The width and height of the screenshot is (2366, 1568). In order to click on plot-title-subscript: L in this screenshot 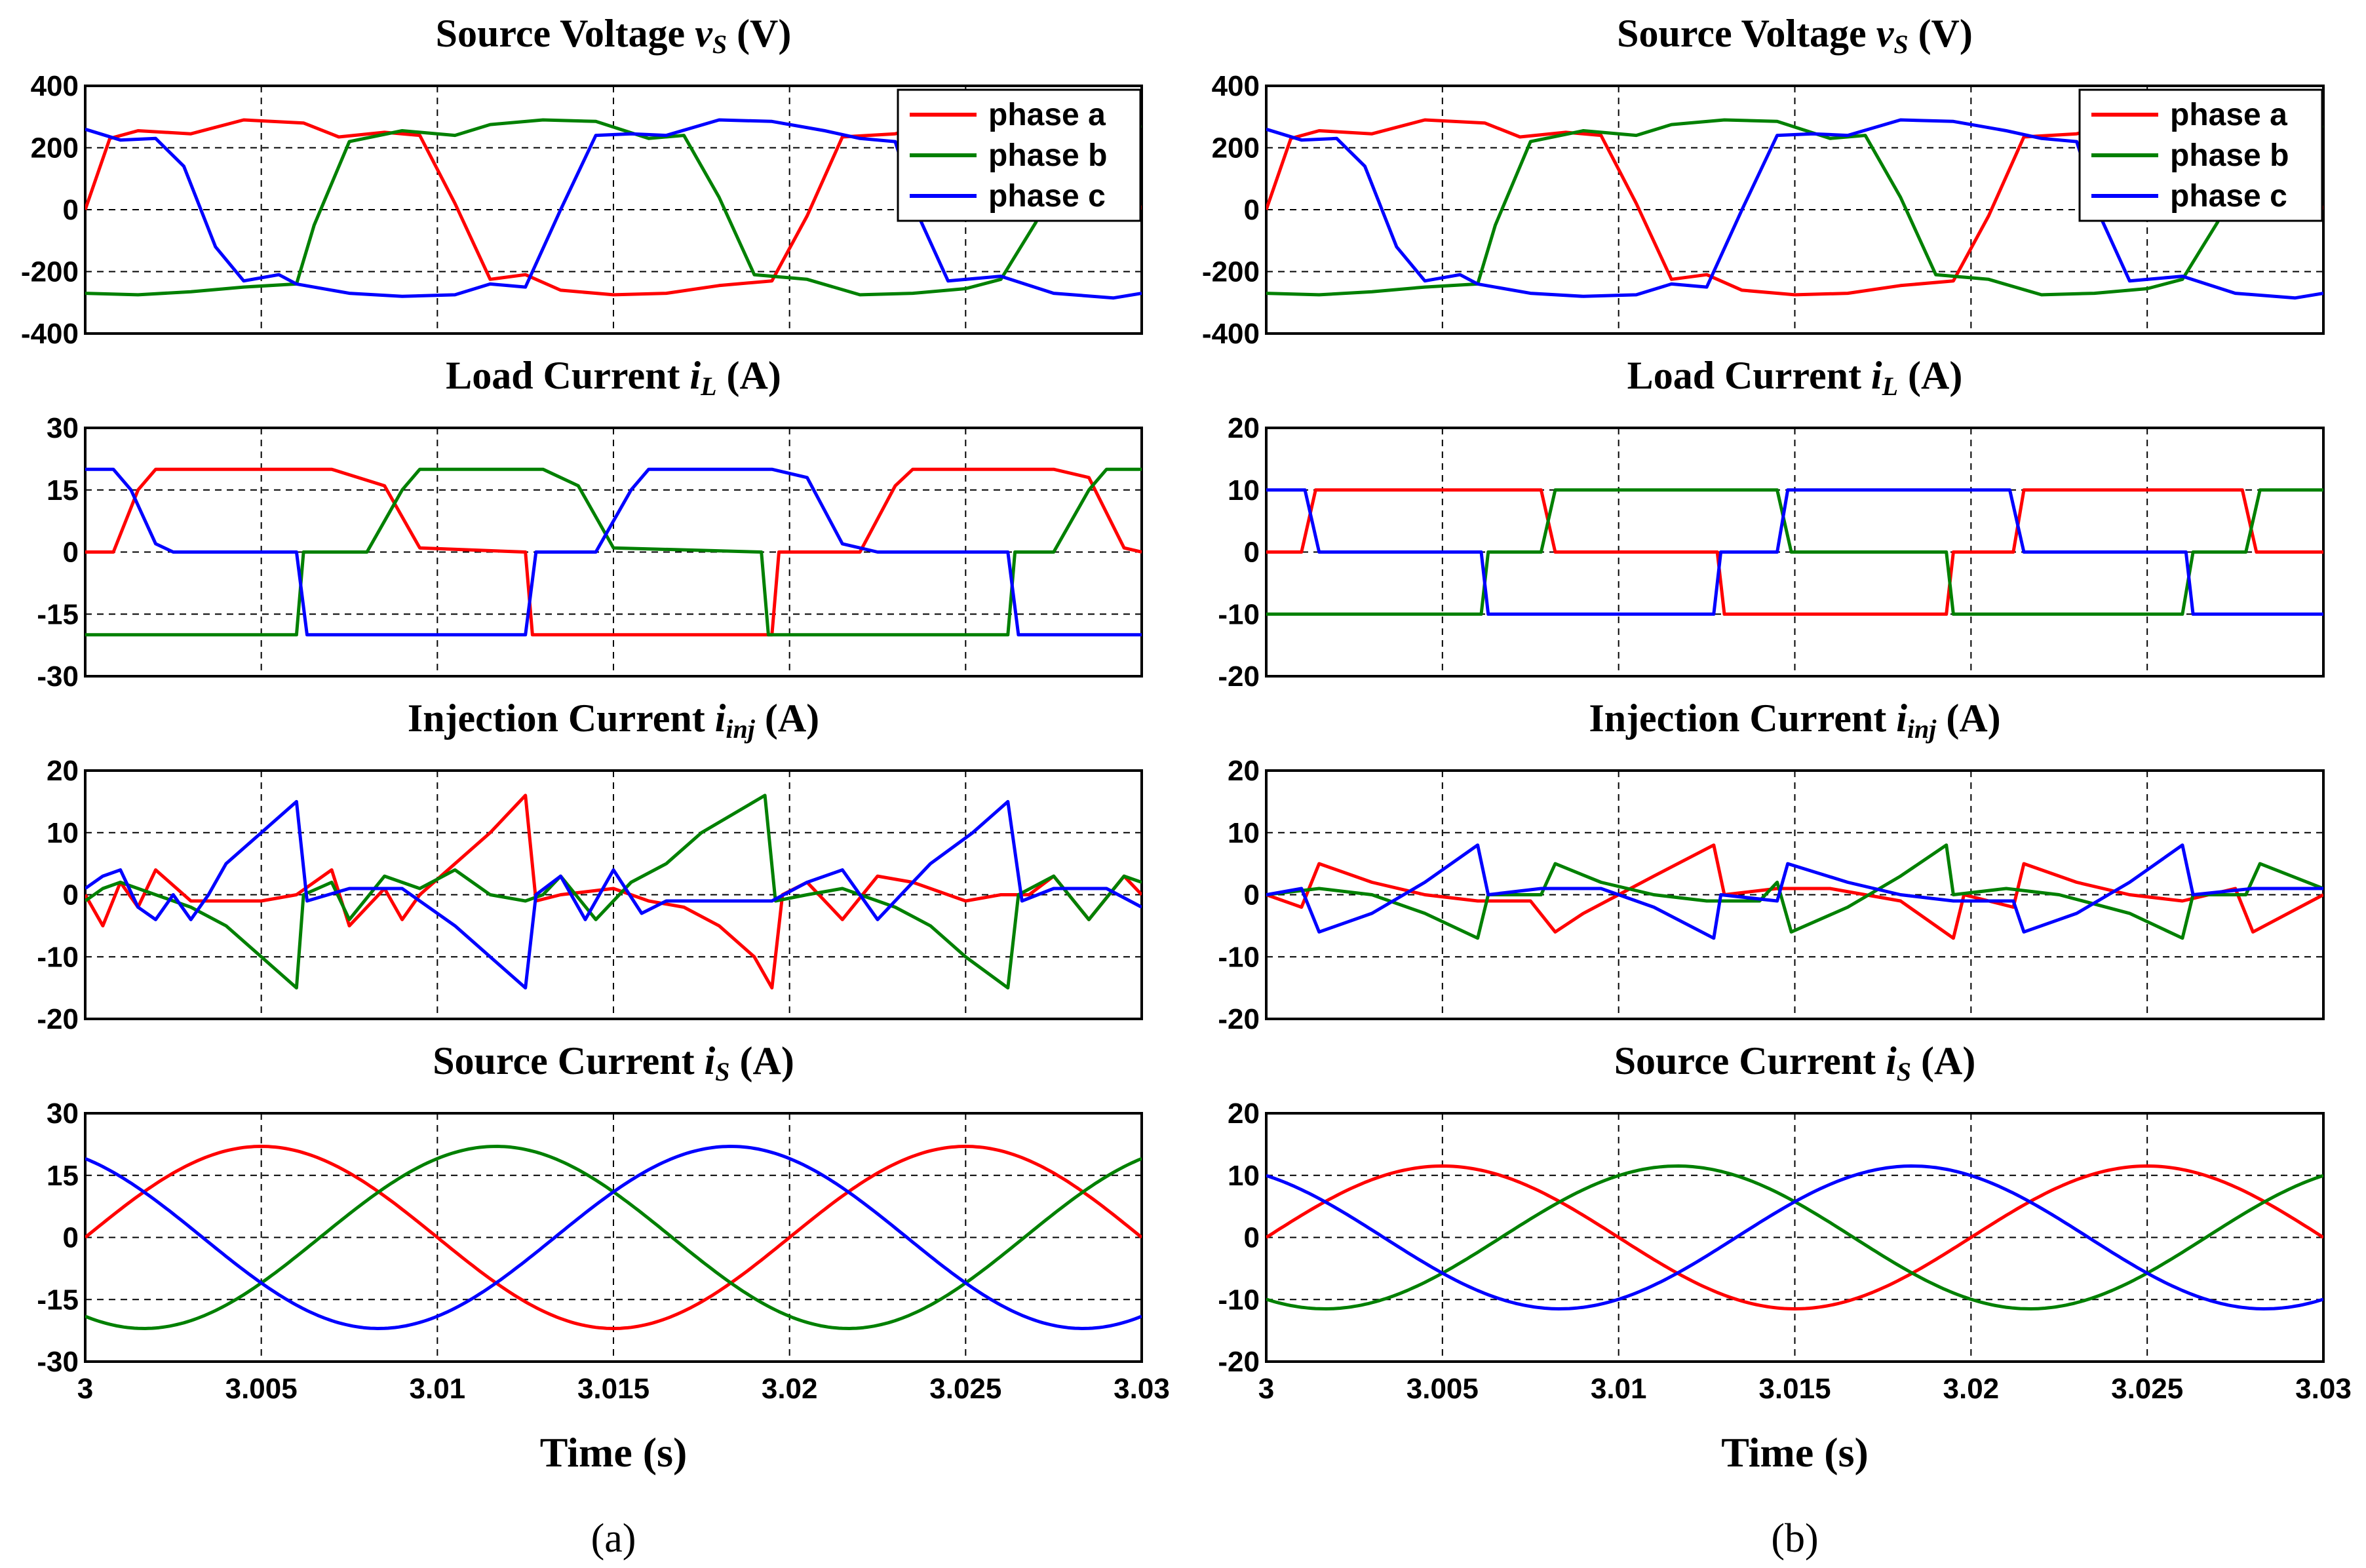, I will do `click(1890, 386)`.